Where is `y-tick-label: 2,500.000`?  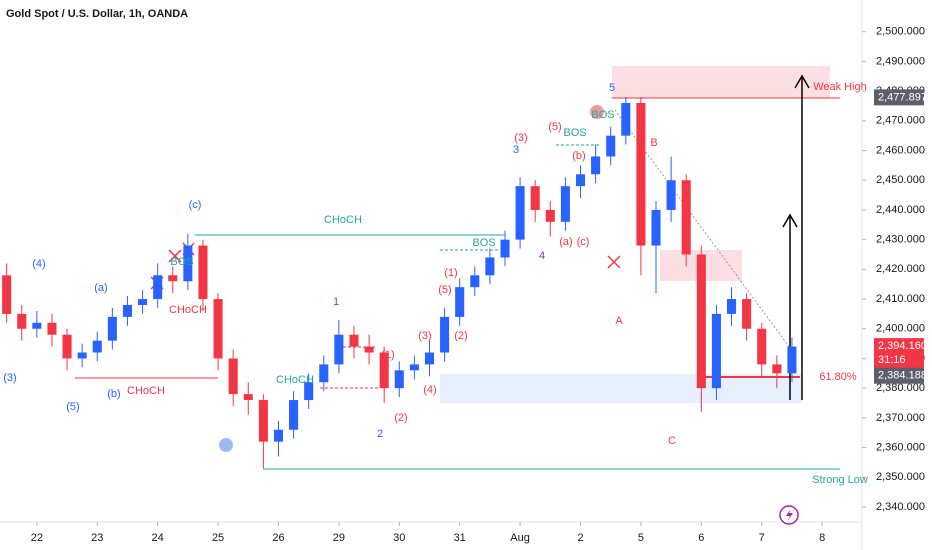 y-tick-label: 2,500.000 is located at coordinates (900, 32).